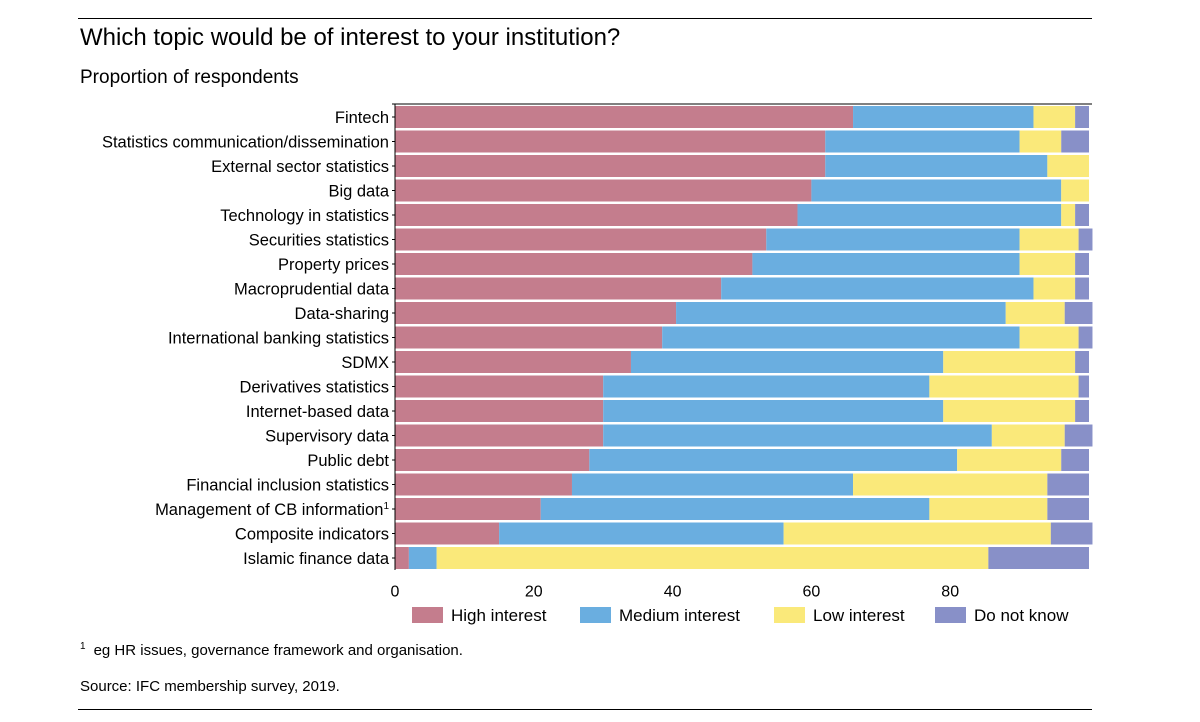  Describe the element at coordinates (1049, 239) in the screenshot. I see `bar-securities-statistics-low-interest` at that location.